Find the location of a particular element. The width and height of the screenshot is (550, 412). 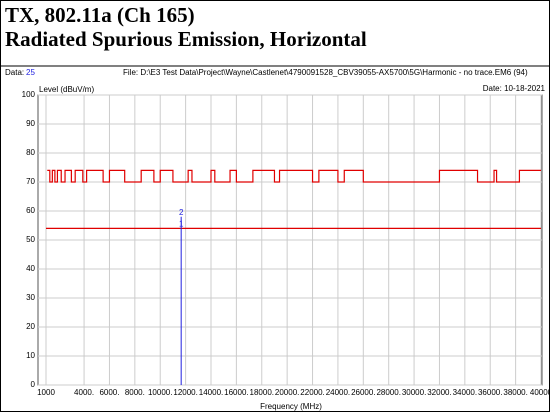

x-tick-label: 16000. is located at coordinates (236, 392).